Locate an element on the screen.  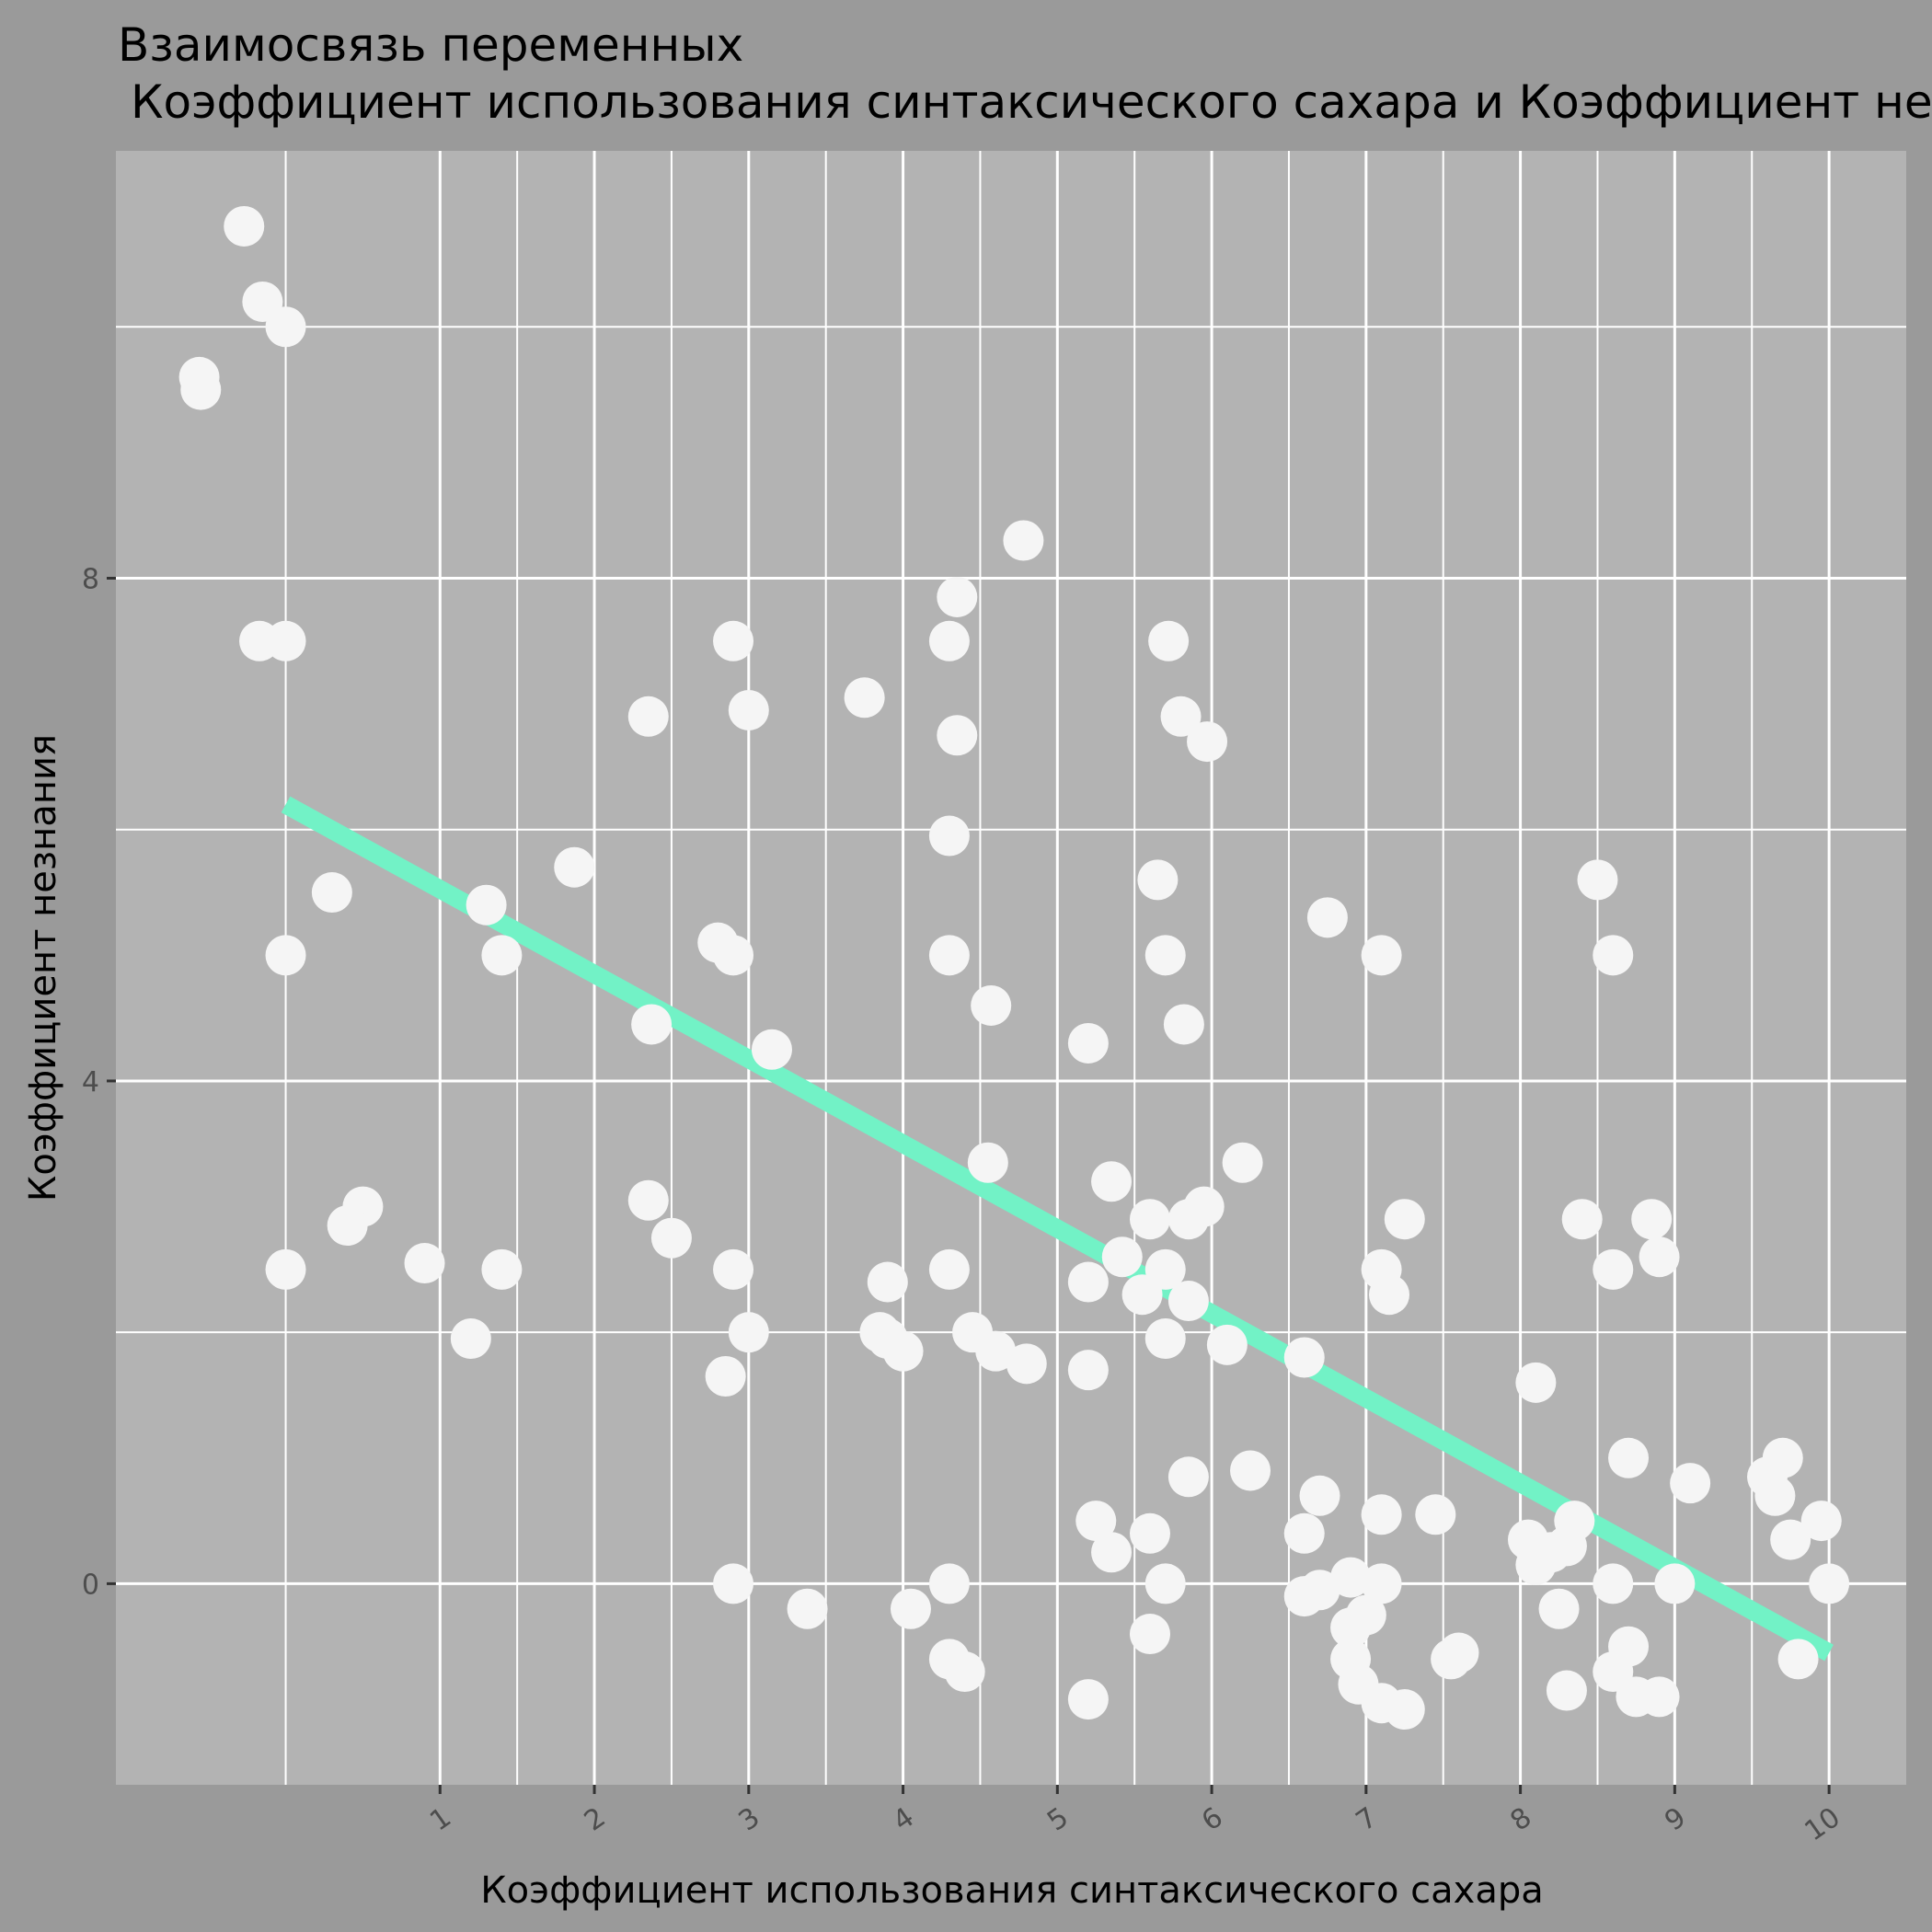
x-tick-label: 4 is located at coordinates (903, 1819).